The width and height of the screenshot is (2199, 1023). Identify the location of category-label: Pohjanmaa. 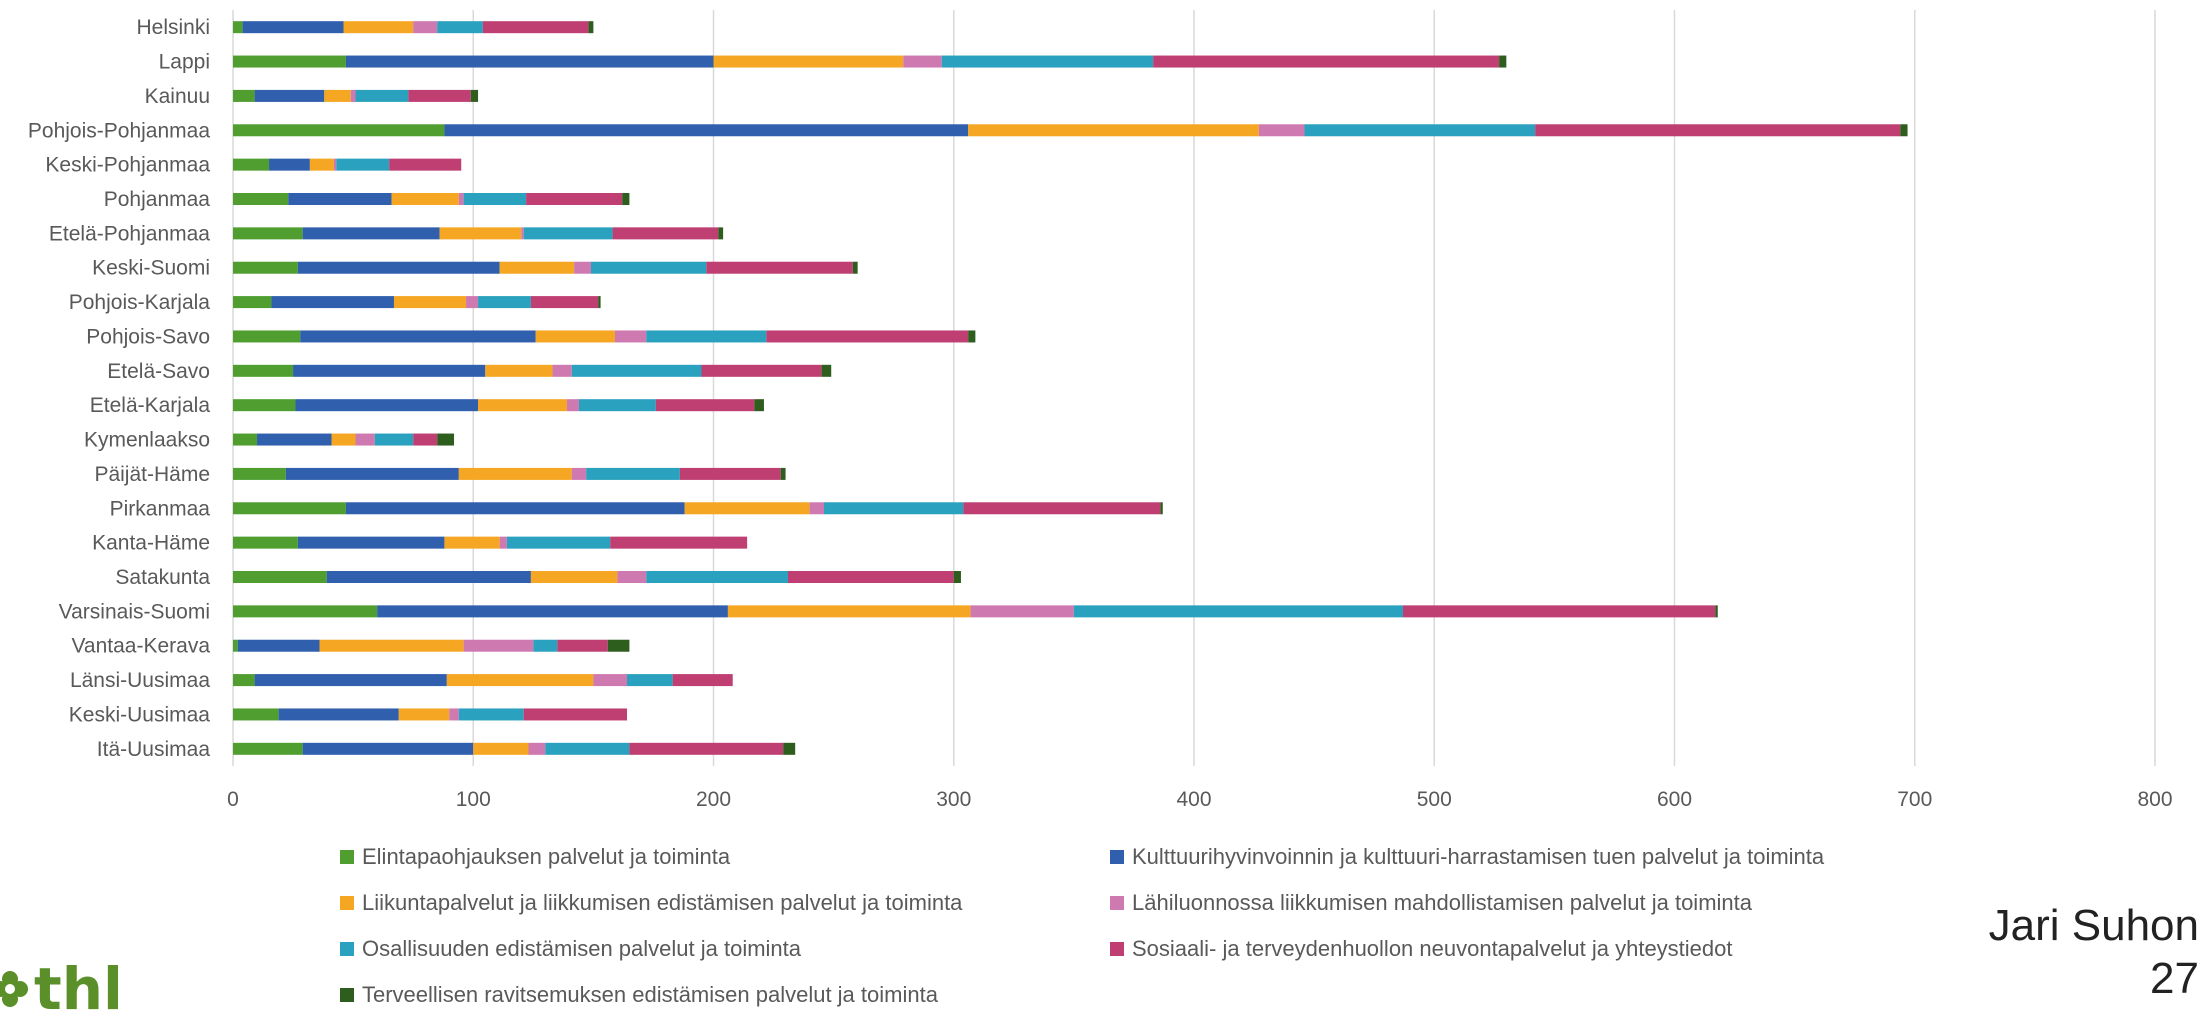
(157, 199).